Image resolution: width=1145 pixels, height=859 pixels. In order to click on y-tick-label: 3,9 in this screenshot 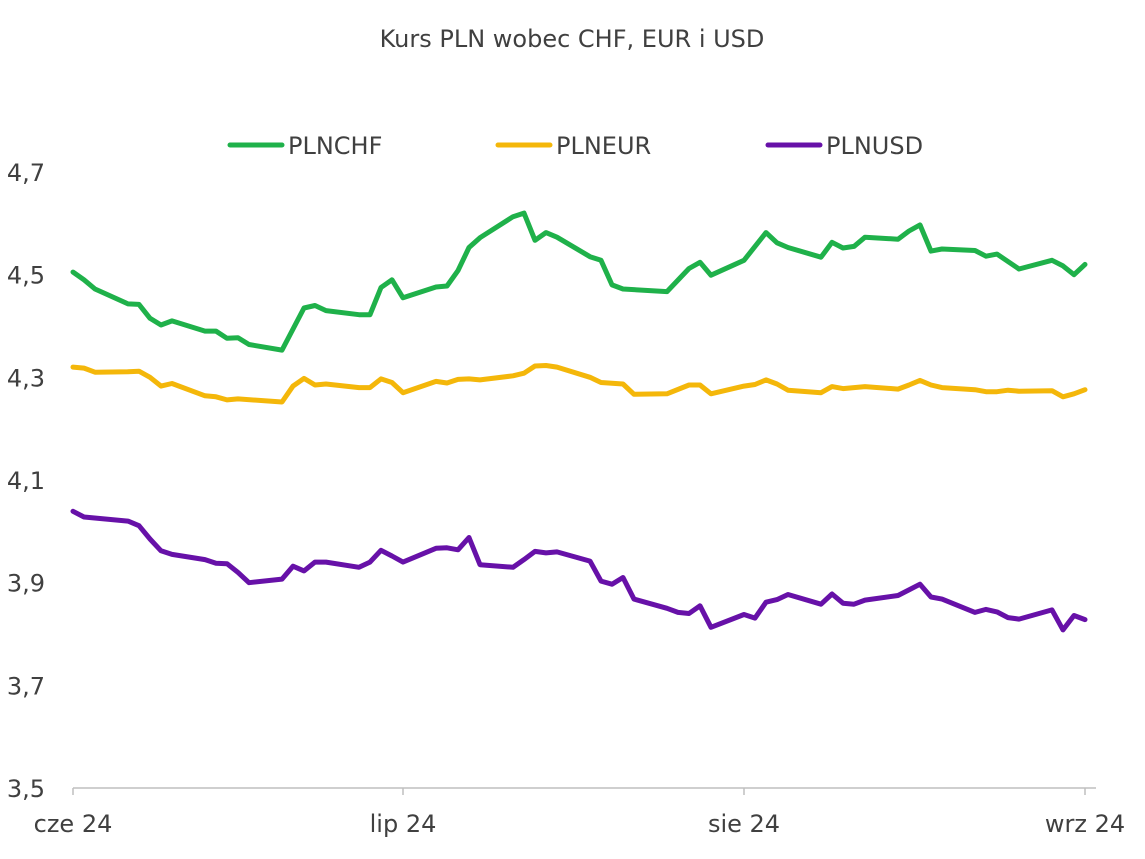, I will do `click(26, 584)`.